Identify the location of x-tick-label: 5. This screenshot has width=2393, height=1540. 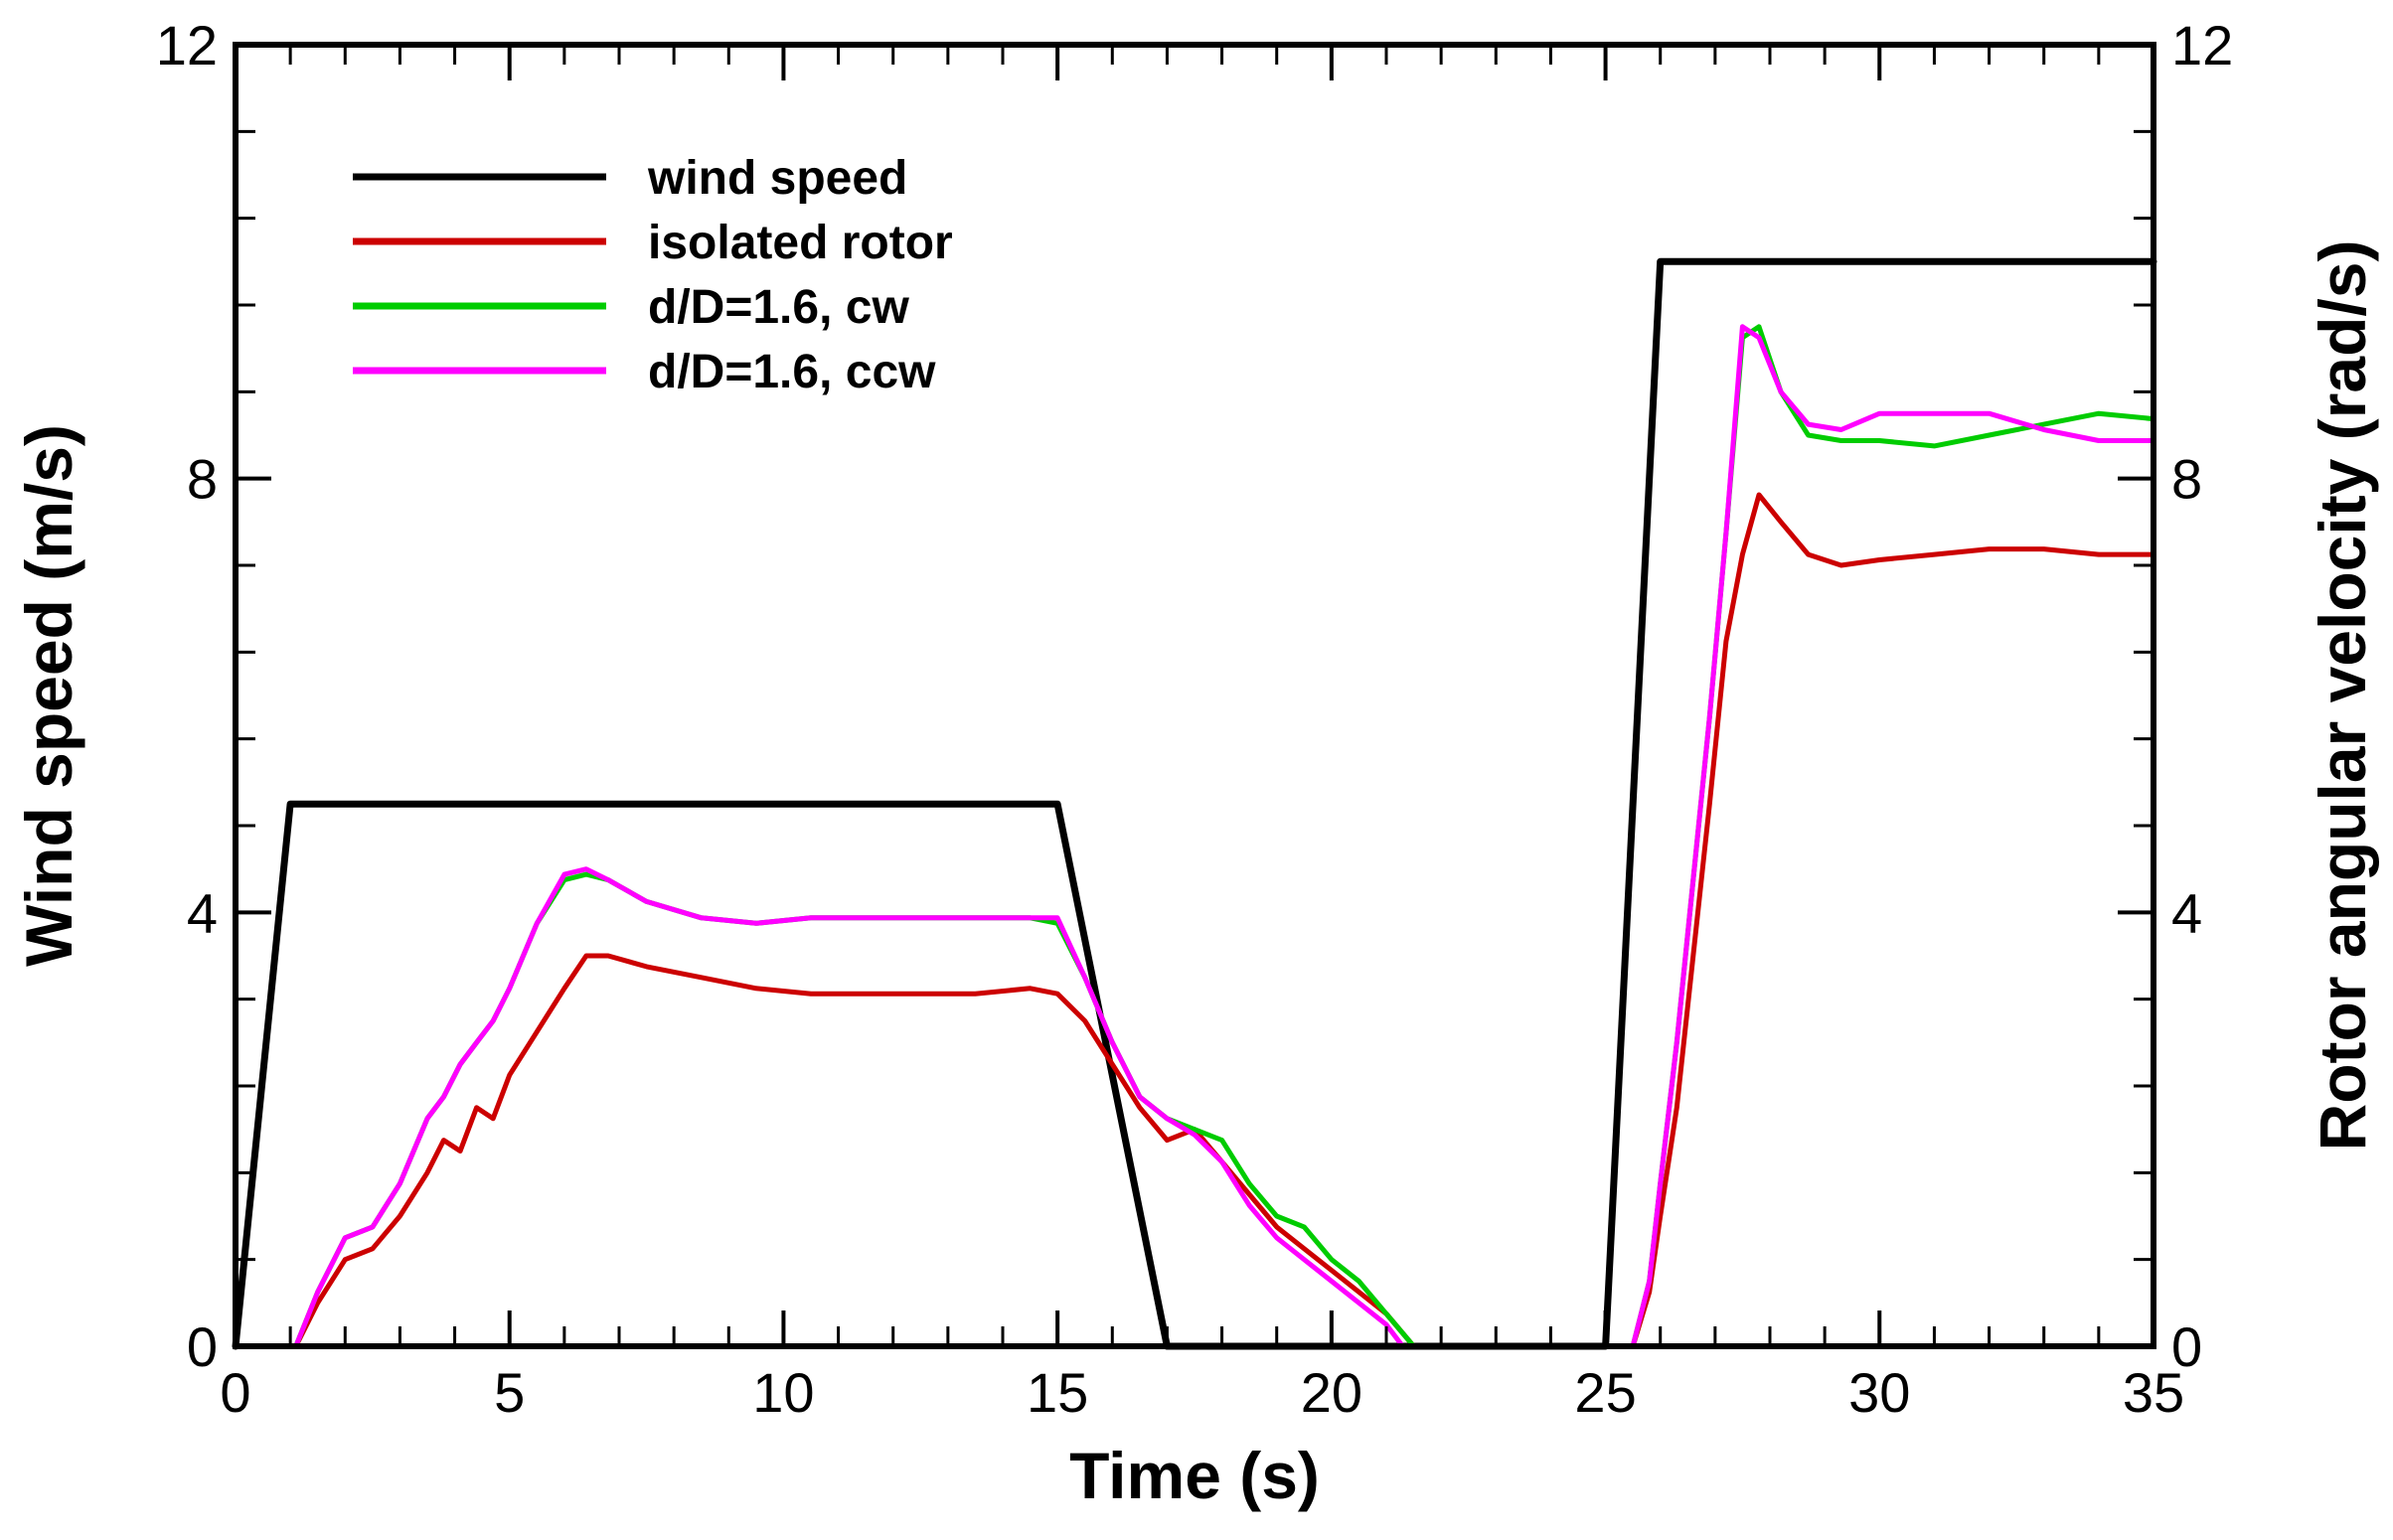
(509, 1392).